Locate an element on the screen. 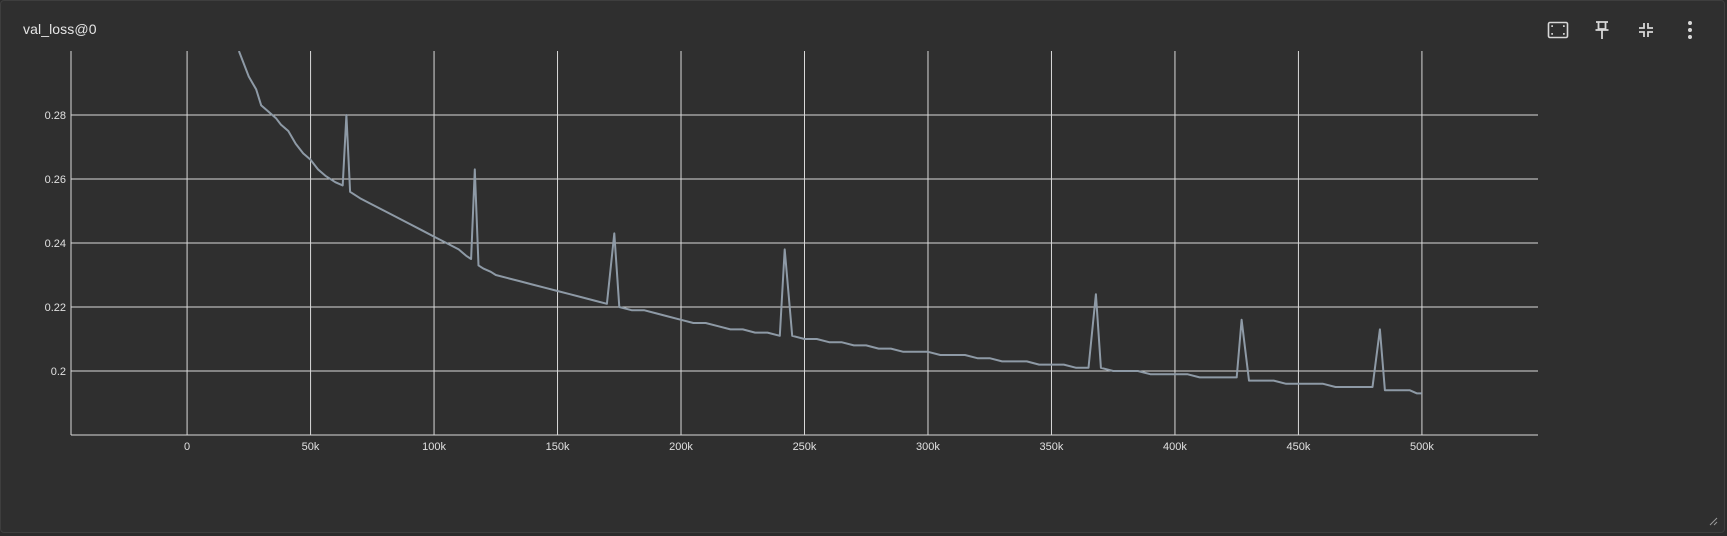 The height and width of the screenshot is (536, 1727). chart-toolbar is located at coordinates (1624, 30).